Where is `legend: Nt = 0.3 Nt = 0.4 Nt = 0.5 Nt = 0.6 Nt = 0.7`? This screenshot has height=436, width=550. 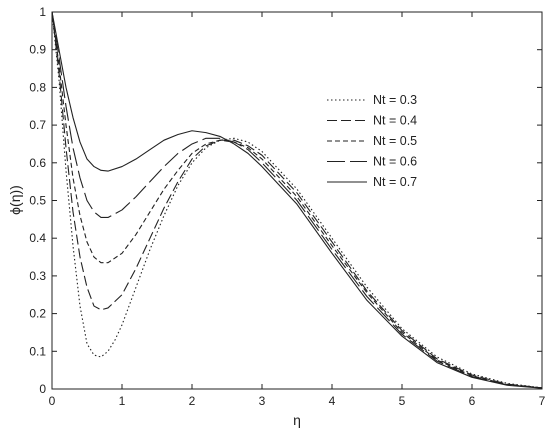
legend: Nt = 0.3 Nt = 0.4 Nt = 0.5 Nt = 0.6 Nt = 0.7 is located at coordinates (372, 141).